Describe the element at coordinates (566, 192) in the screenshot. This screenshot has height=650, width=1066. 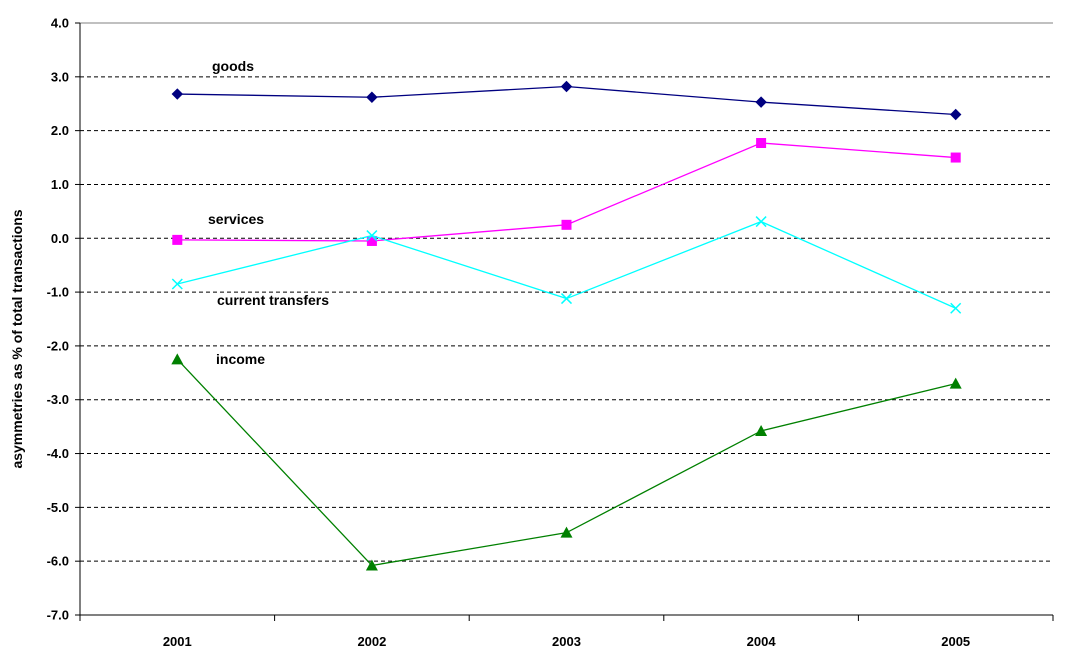
I see `series-services` at that location.